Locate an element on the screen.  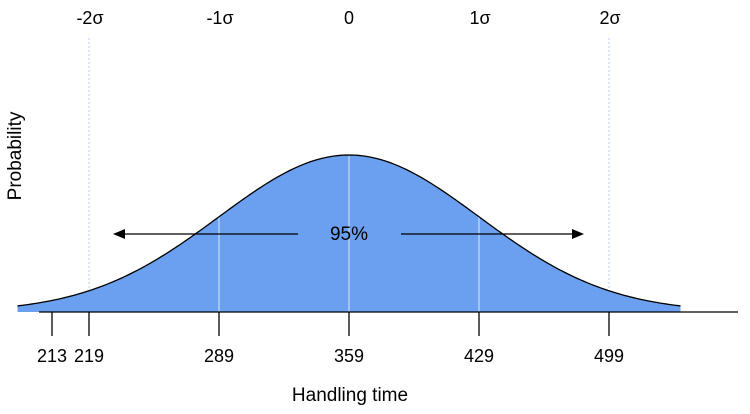
x-axis-title: Handling time is located at coordinates (350, 395).